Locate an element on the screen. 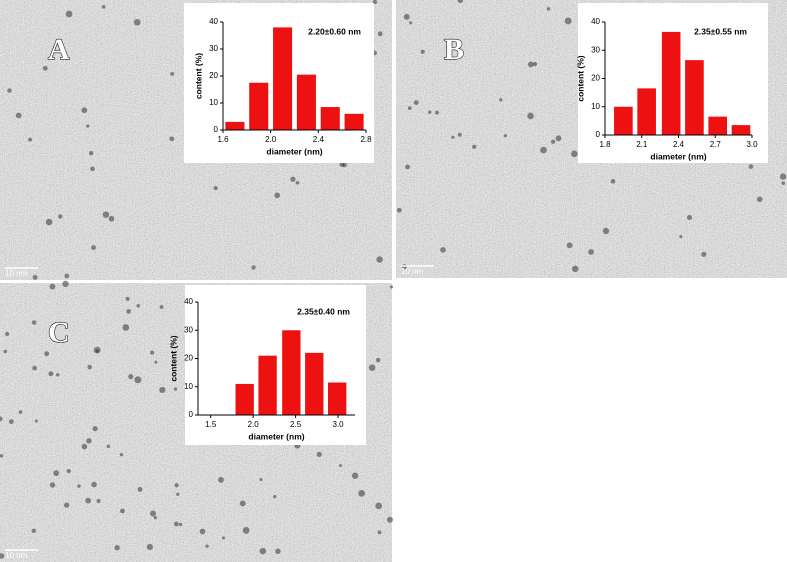 The width and height of the screenshot is (787, 562). x-tick-label: 2.7 is located at coordinates (716, 144).